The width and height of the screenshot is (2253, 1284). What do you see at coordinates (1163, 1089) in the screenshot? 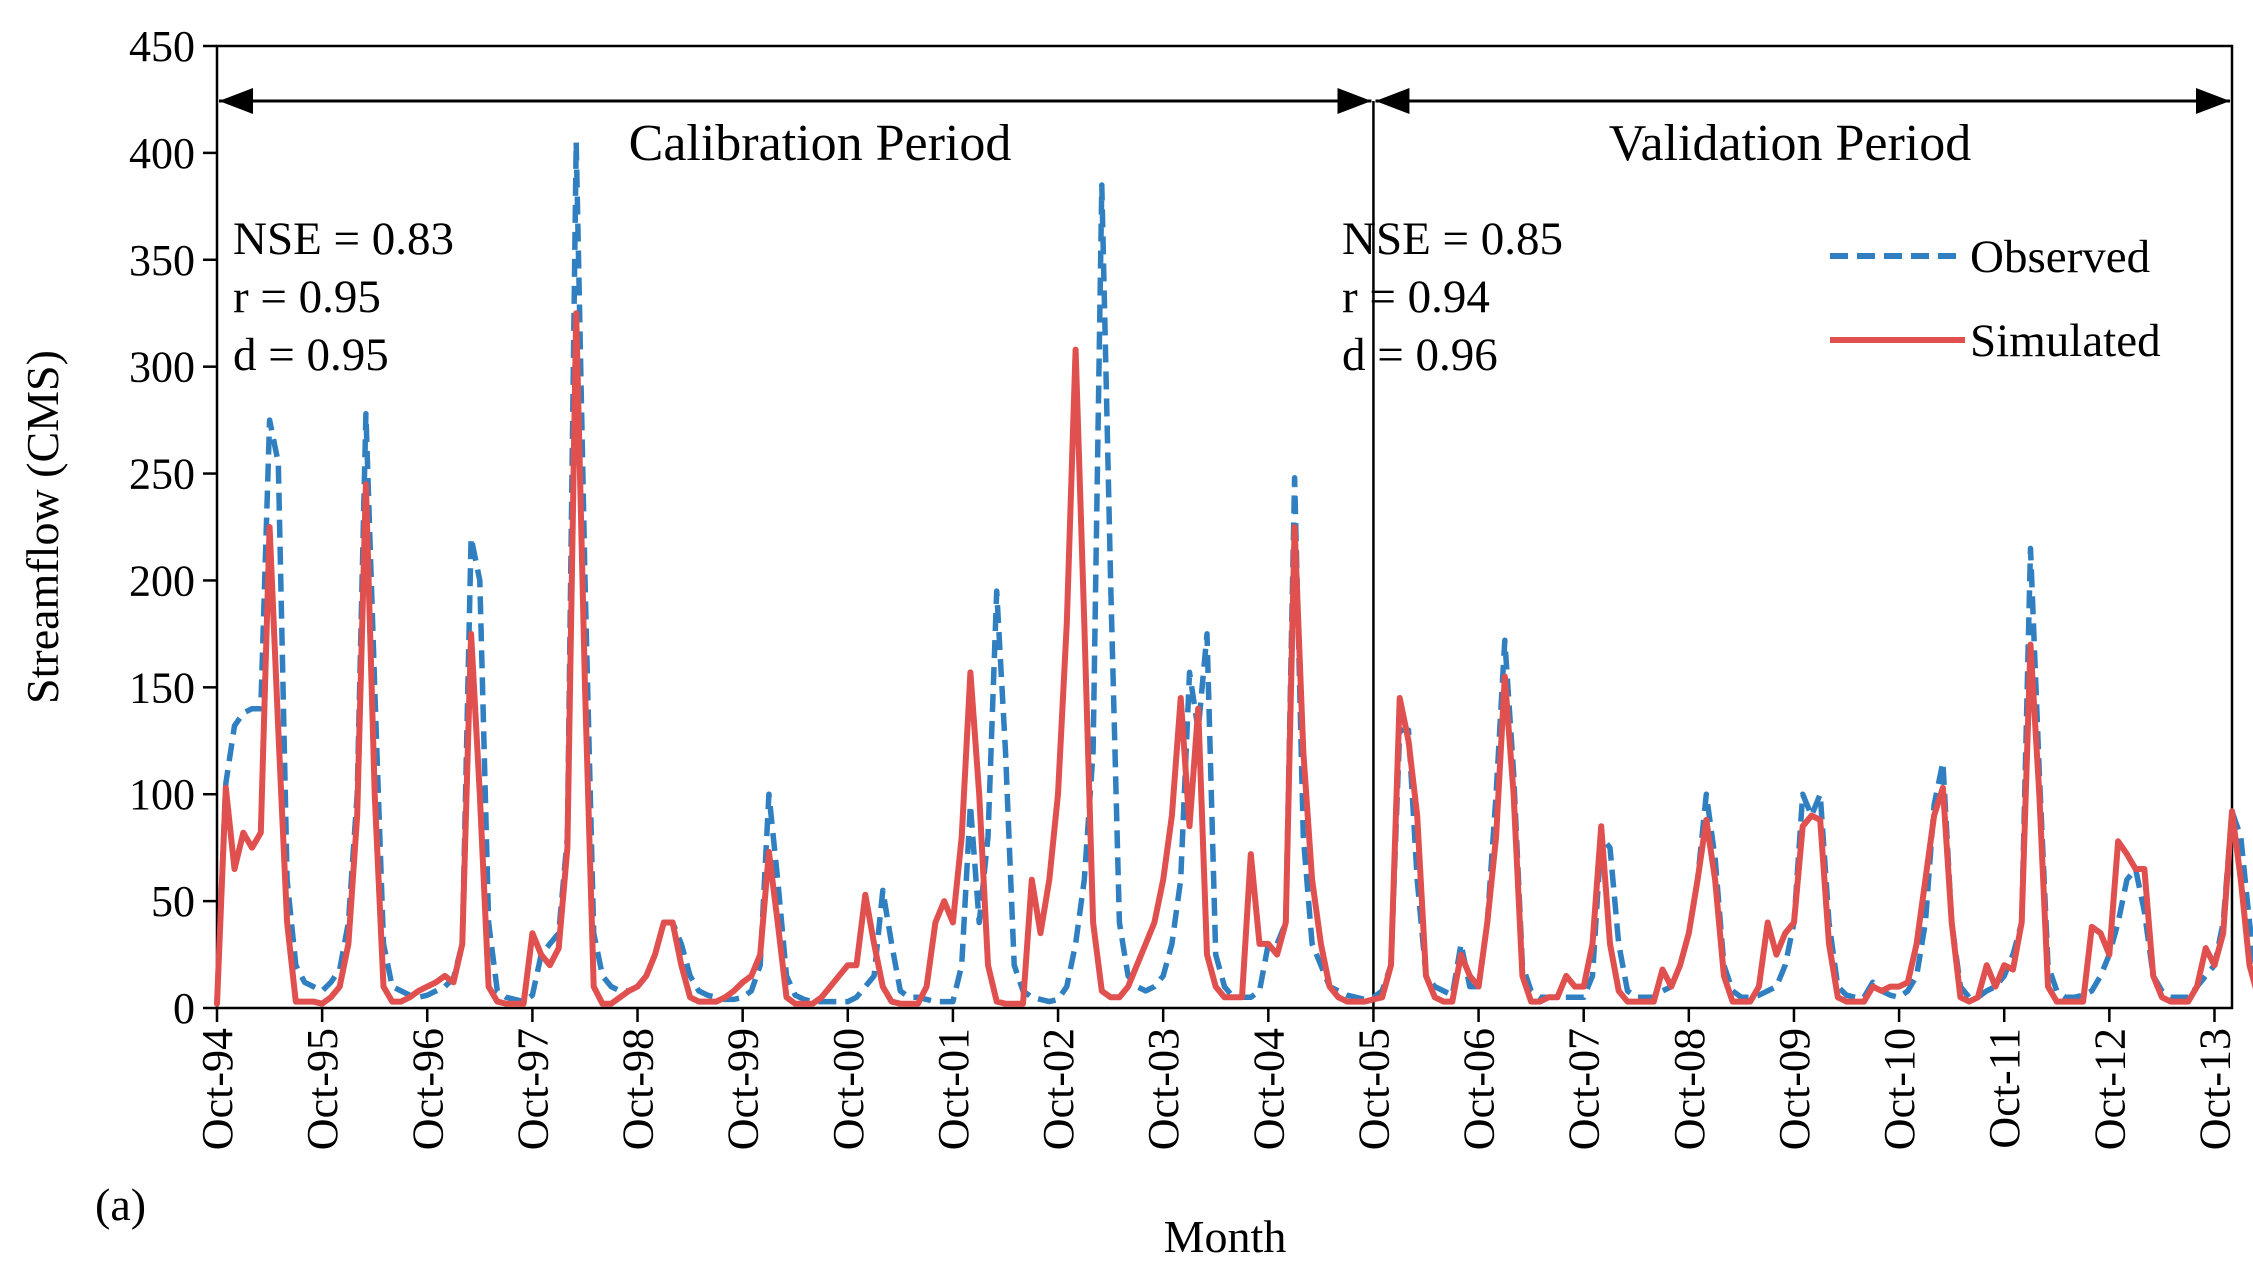
I see `x-tick-label: Oct-03` at bounding box center [1163, 1089].